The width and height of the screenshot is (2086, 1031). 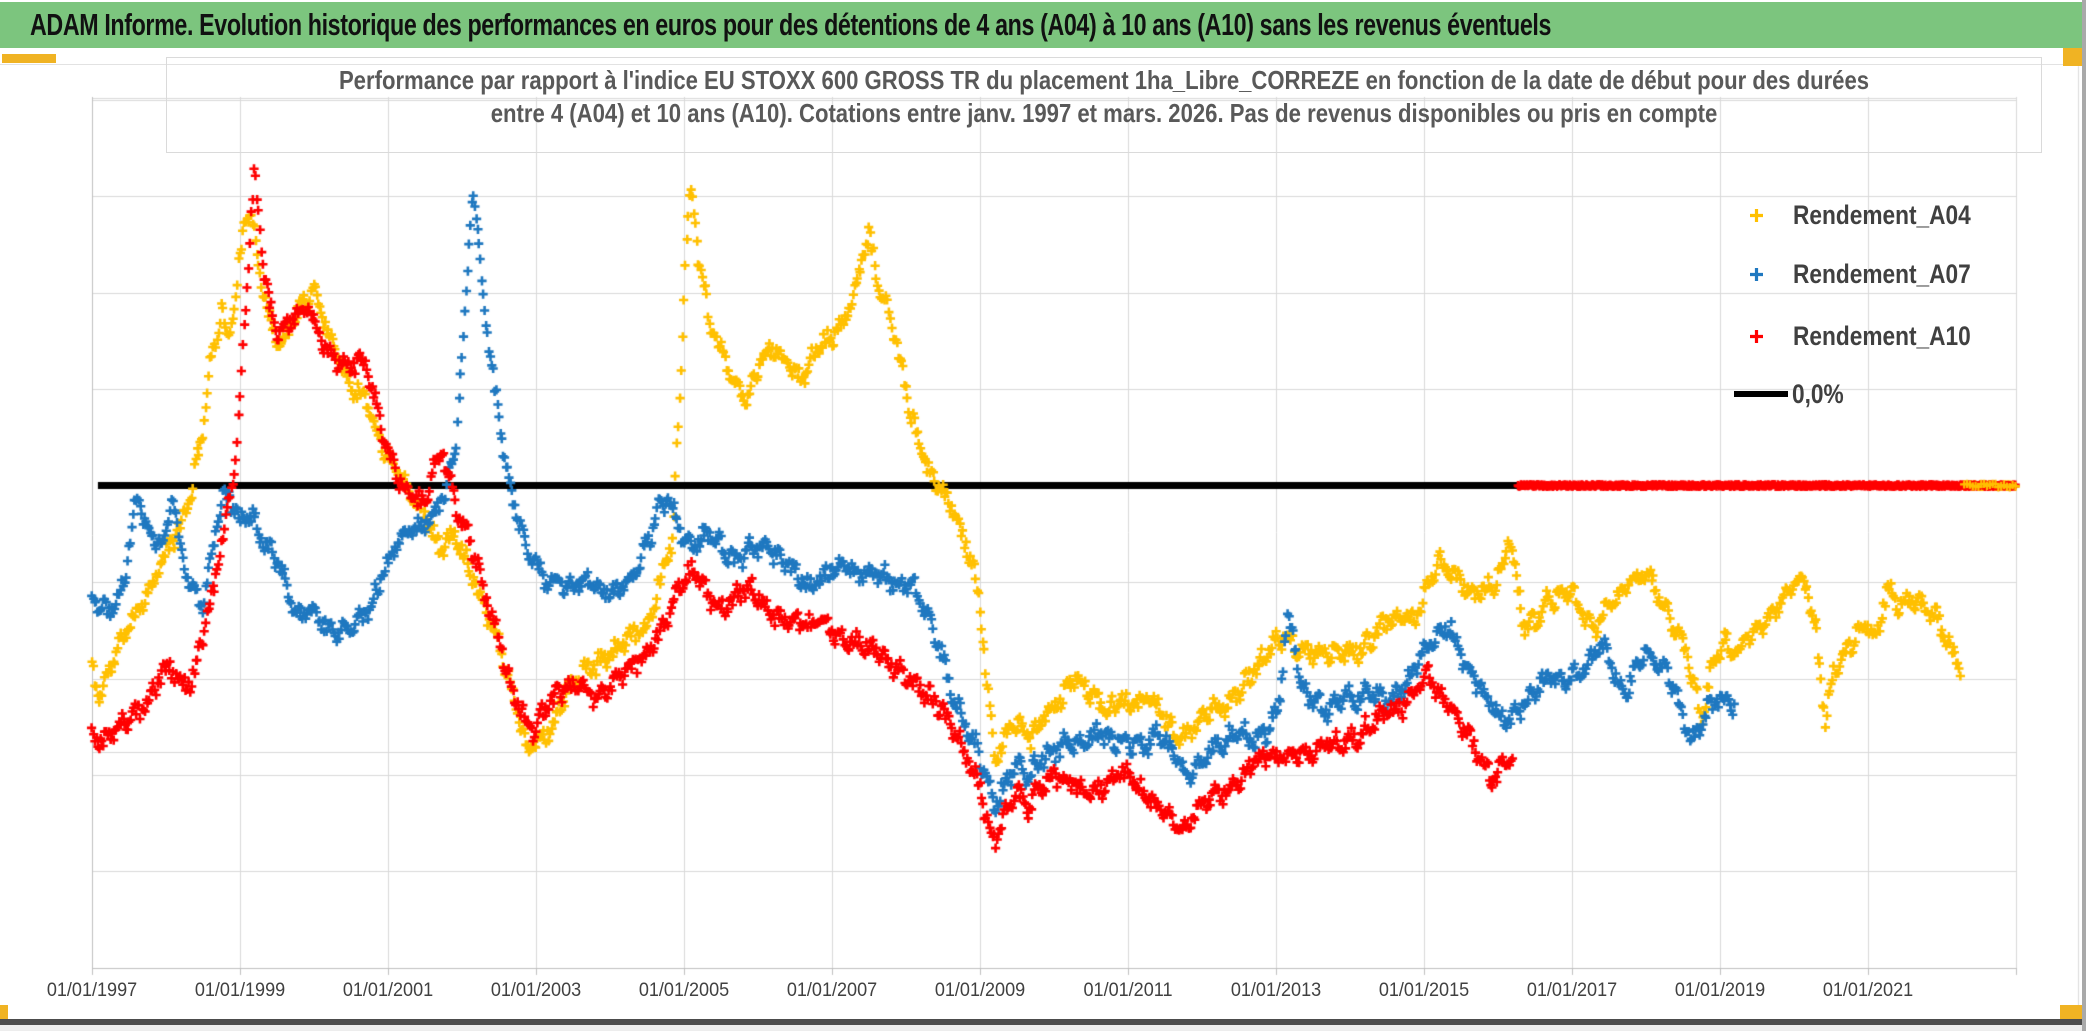 What do you see at coordinates (1720, 990) in the screenshot?
I see `x-tick-label: 01/01/2019` at bounding box center [1720, 990].